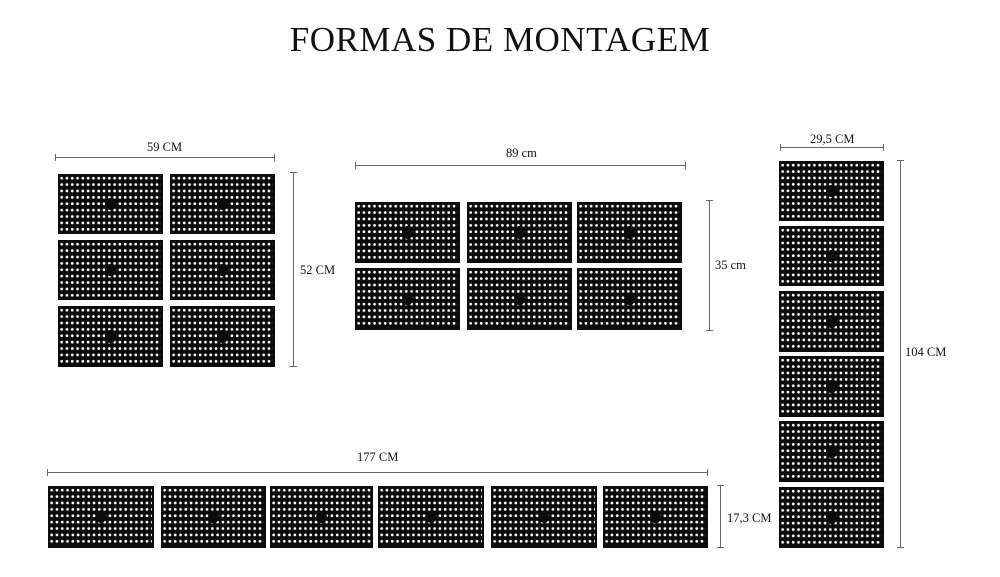 The width and height of the screenshot is (1000, 577). What do you see at coordinates (709, 265) in the screenshot?
I see `height-dimension-line-b` at bounding box center [709, 265].